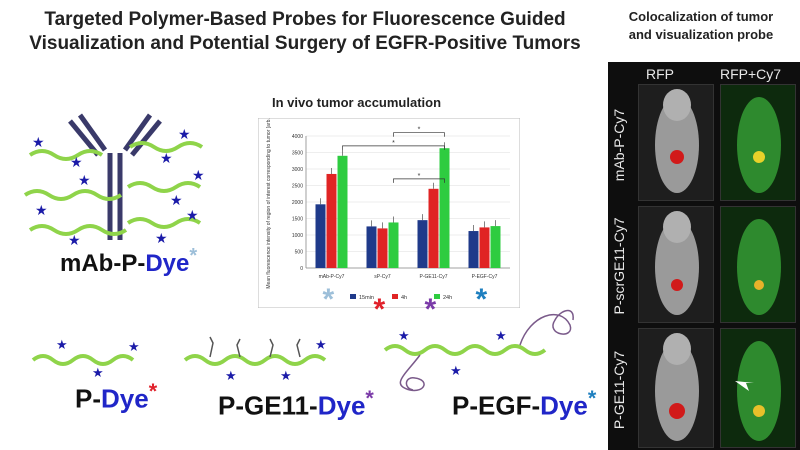  What do you see at coordinates (389, 304) in the screenshot?
I see `category-star-row: * * * *` at bounding box center [389, 304].